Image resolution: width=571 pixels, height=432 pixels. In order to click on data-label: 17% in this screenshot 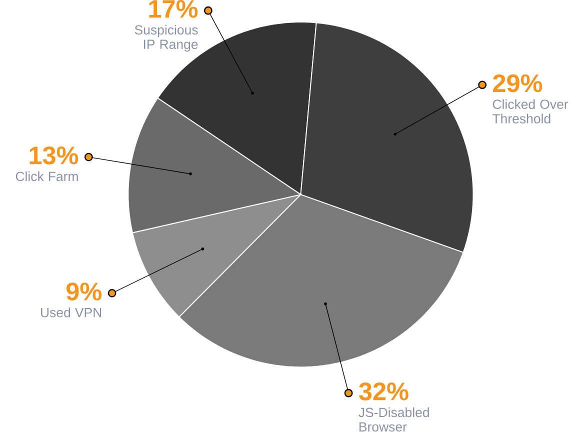, I will do `click(173, 9)`.